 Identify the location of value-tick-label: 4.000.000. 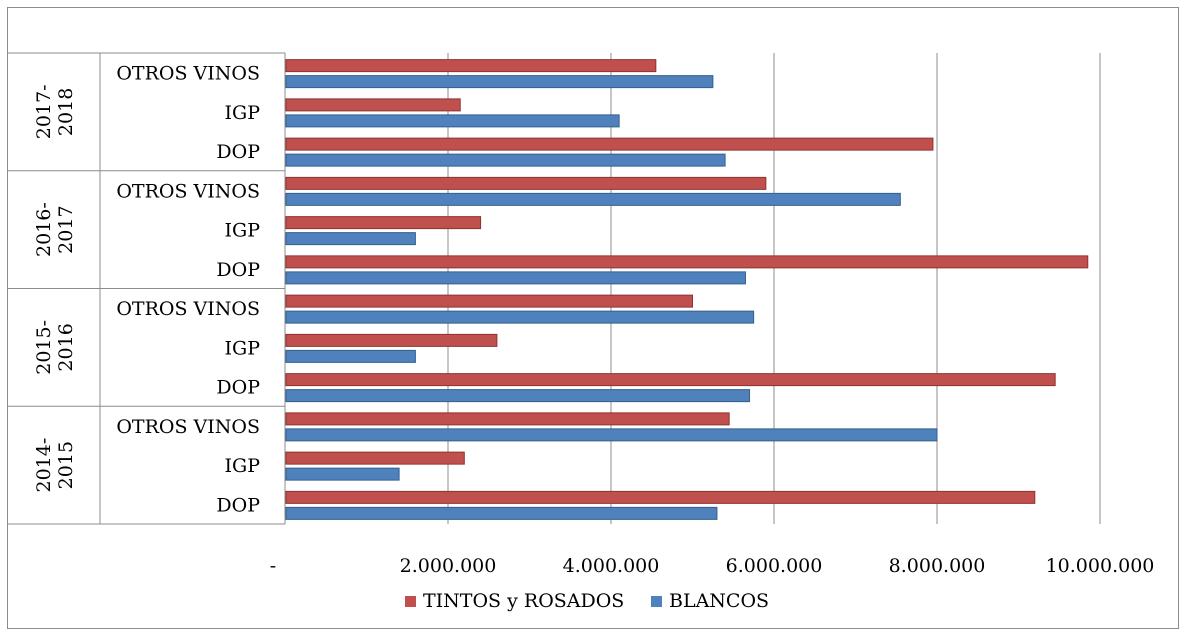
(611, 566).